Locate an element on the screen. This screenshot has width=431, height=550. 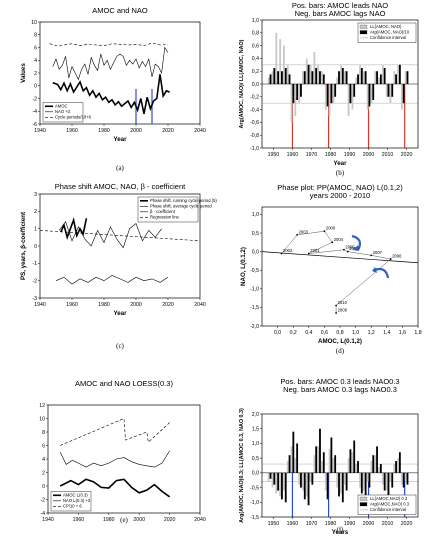
y-tick-label: 4 is located at coordinates (43, 460).